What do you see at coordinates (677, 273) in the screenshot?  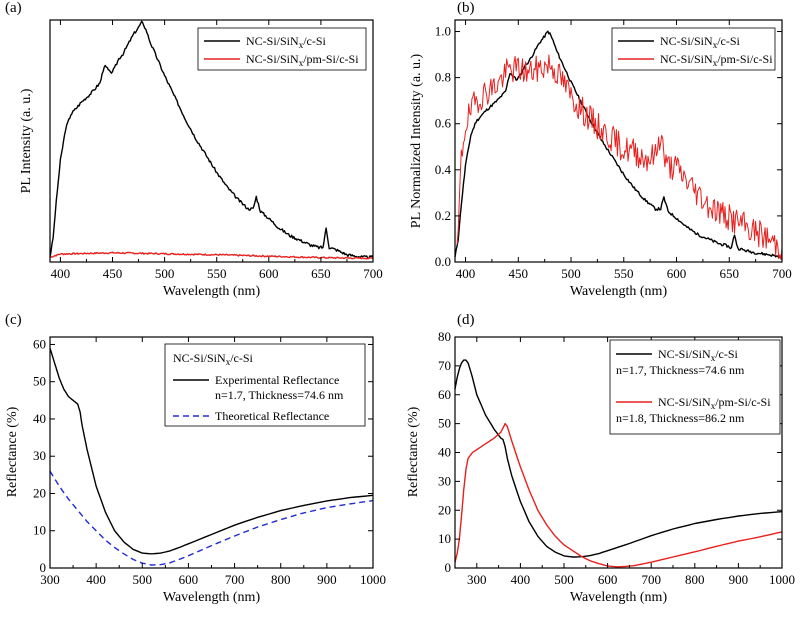 I see `xtick-label-b-4: 600` at bounding box center [677, 273].